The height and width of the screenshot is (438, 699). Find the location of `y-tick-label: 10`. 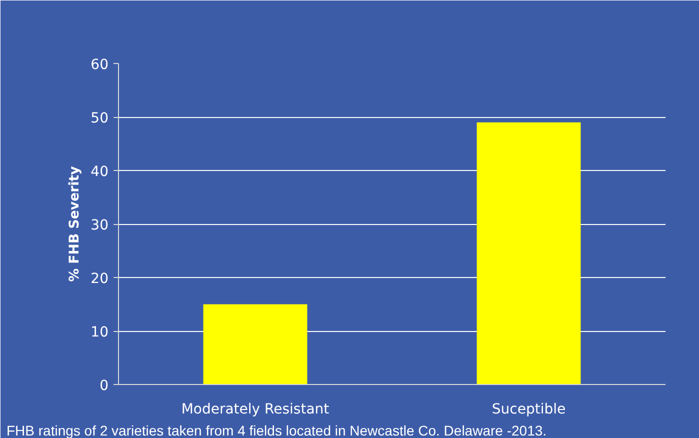

y-tick-label: 10 is located at coordinates (99, 332).